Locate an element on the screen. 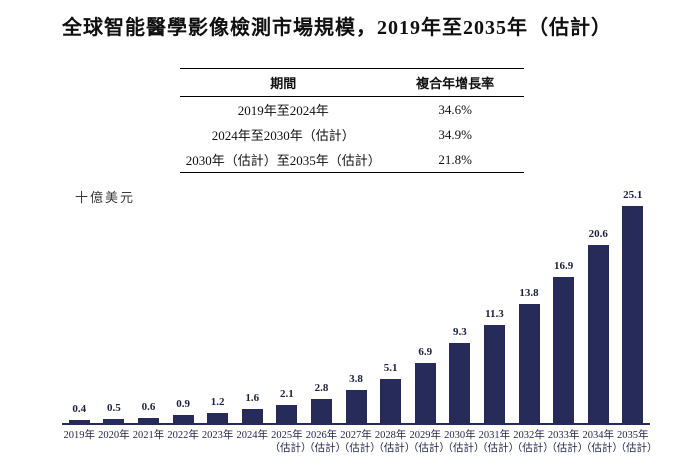 Image resolution: width=700 pixels, height=474 pixels. bar-slot: 0.5 is located at coordinates (114, 412).